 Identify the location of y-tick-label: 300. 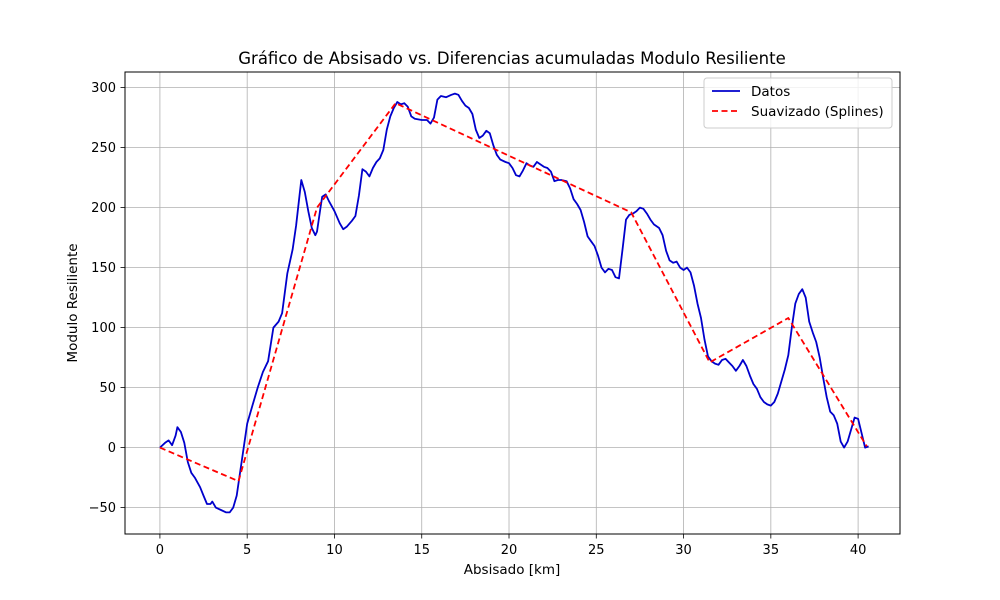
(103, 88).